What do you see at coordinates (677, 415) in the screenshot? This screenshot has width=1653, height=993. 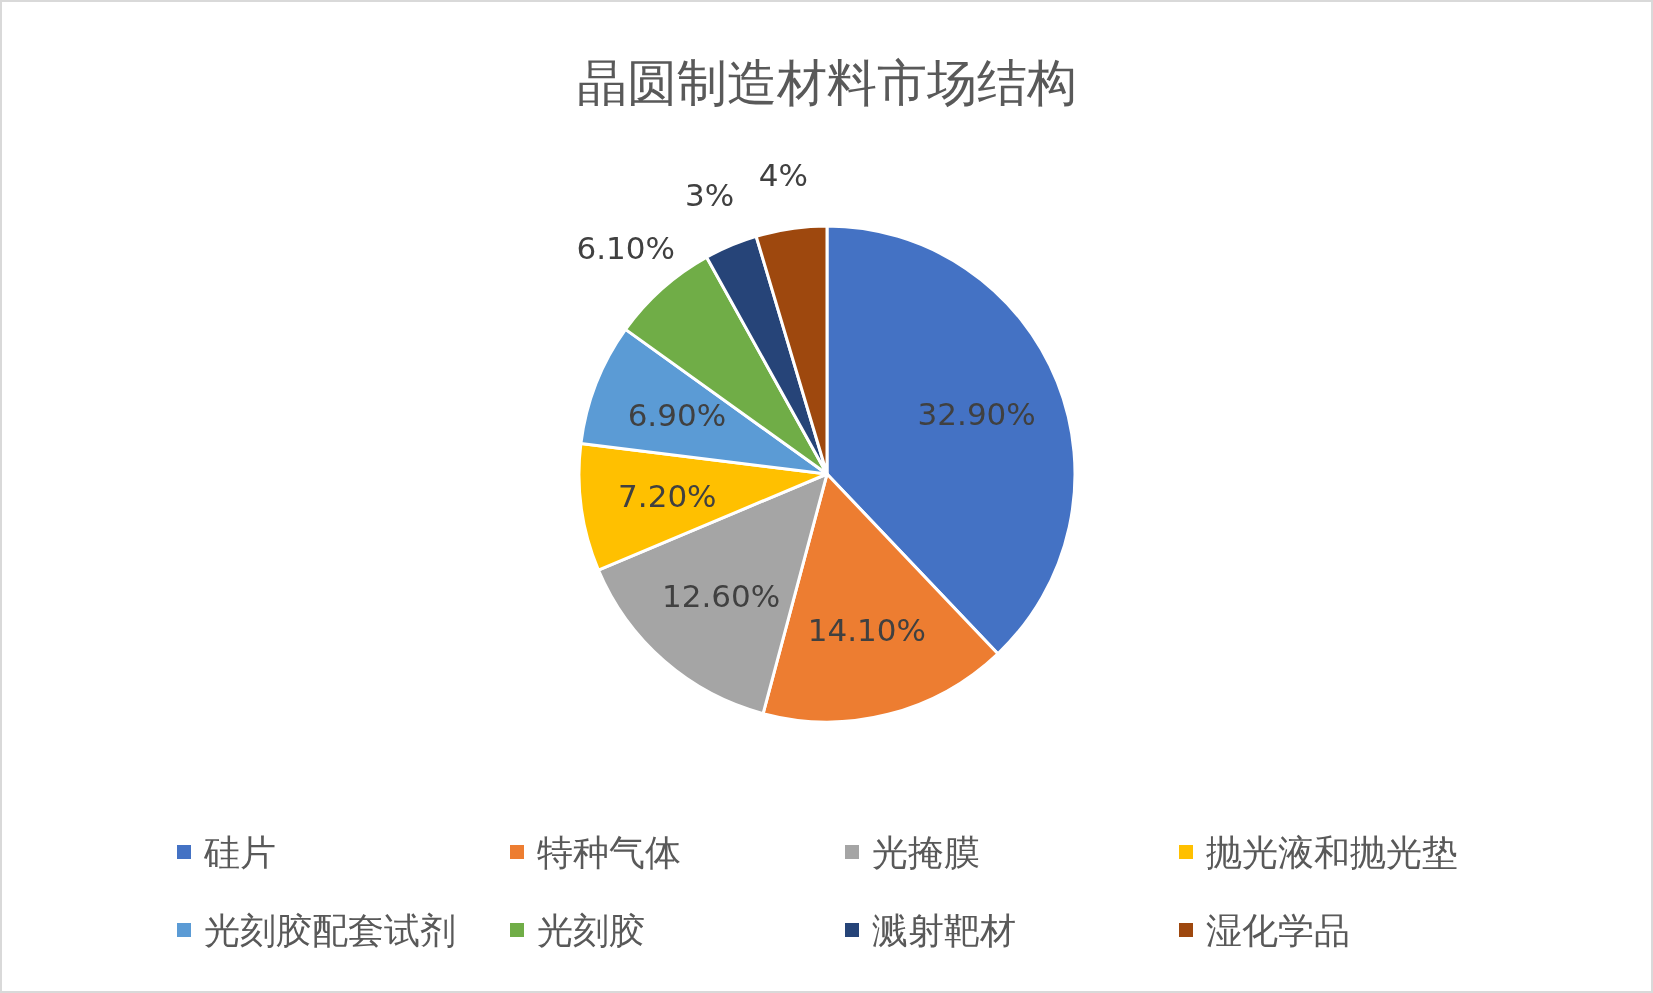 I see `data-label: 6.90%` at bounding box center [677, 415].